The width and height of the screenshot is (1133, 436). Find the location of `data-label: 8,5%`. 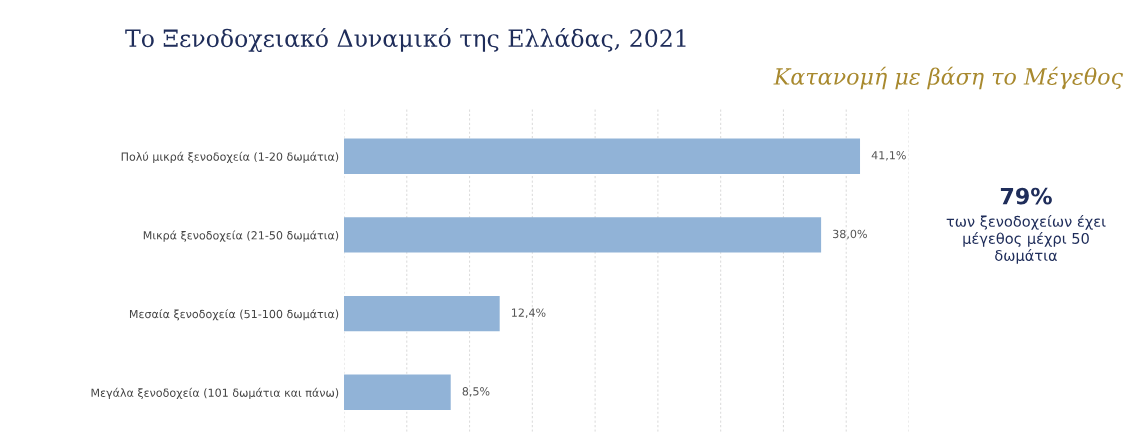

data-label: 8,5% is located at coordinates (476, 392).